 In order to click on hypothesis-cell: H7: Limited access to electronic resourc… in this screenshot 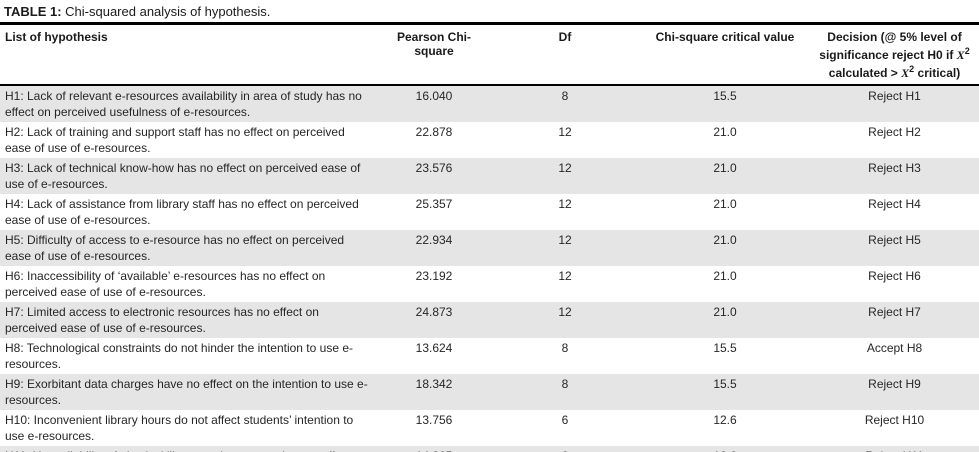, I will do `click(162, 320)`.